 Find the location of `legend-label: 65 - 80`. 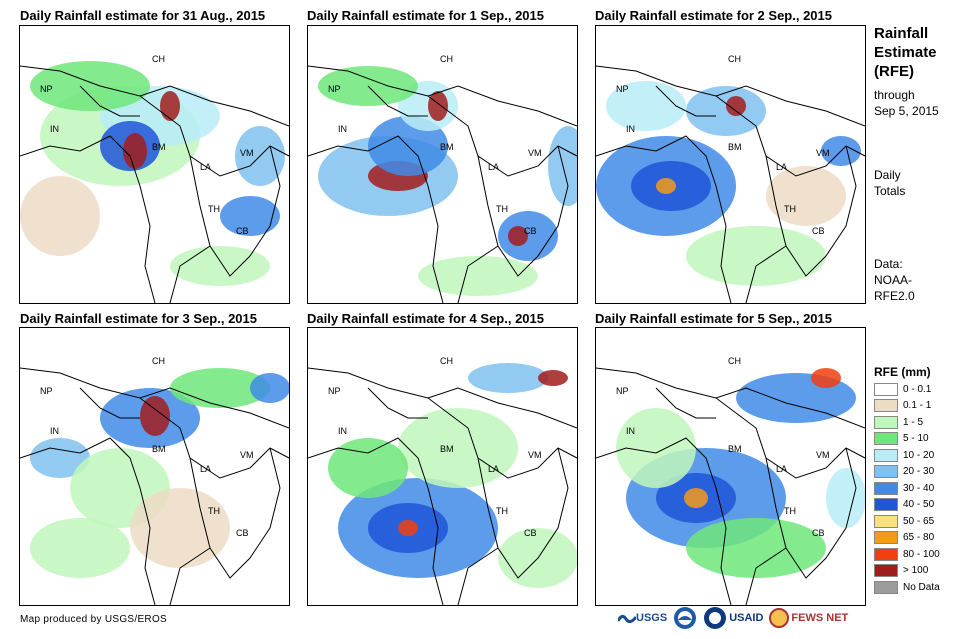

legend-label: 65 - 80 is located at coordinates (919, 537).